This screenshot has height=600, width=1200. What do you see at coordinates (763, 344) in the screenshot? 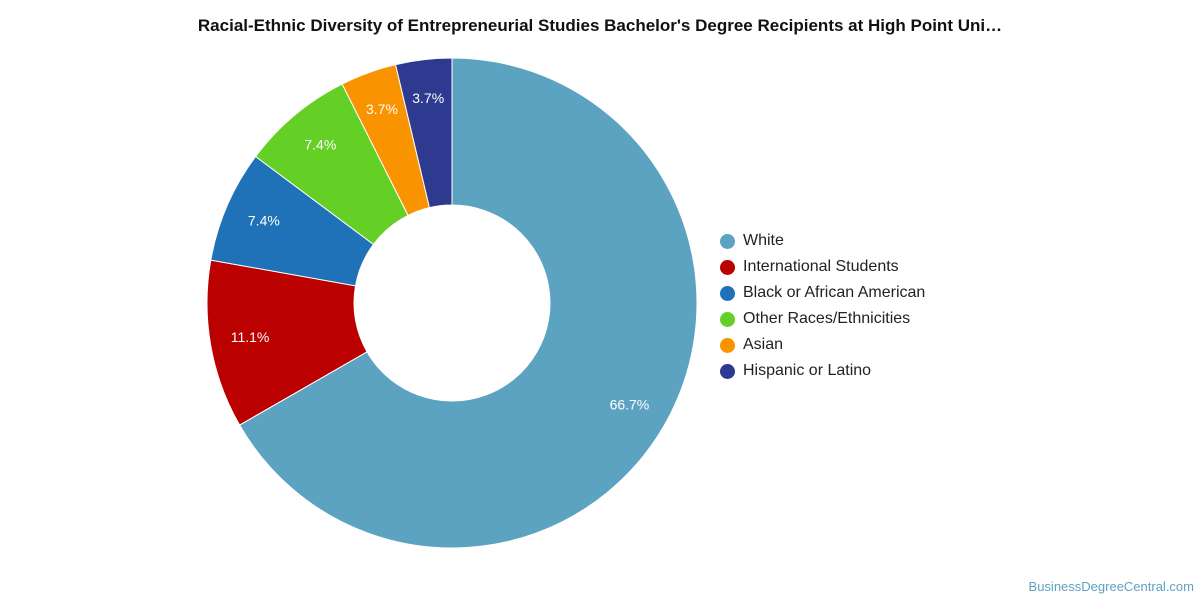
I see `legend-label: Asian` at bounding box center [763, 344].